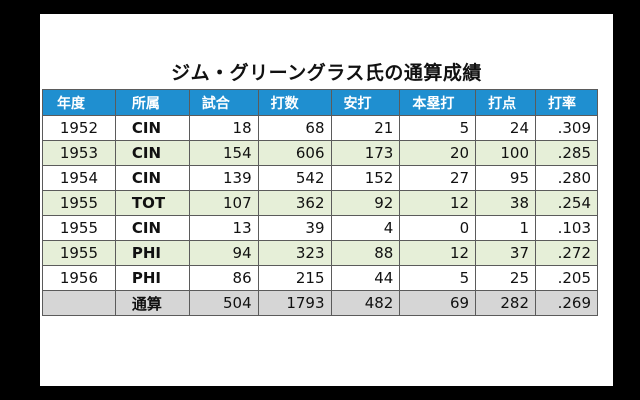 This screenshot has height=400, width=640. I want to click on cell-avg: .285, so click(566, 153).